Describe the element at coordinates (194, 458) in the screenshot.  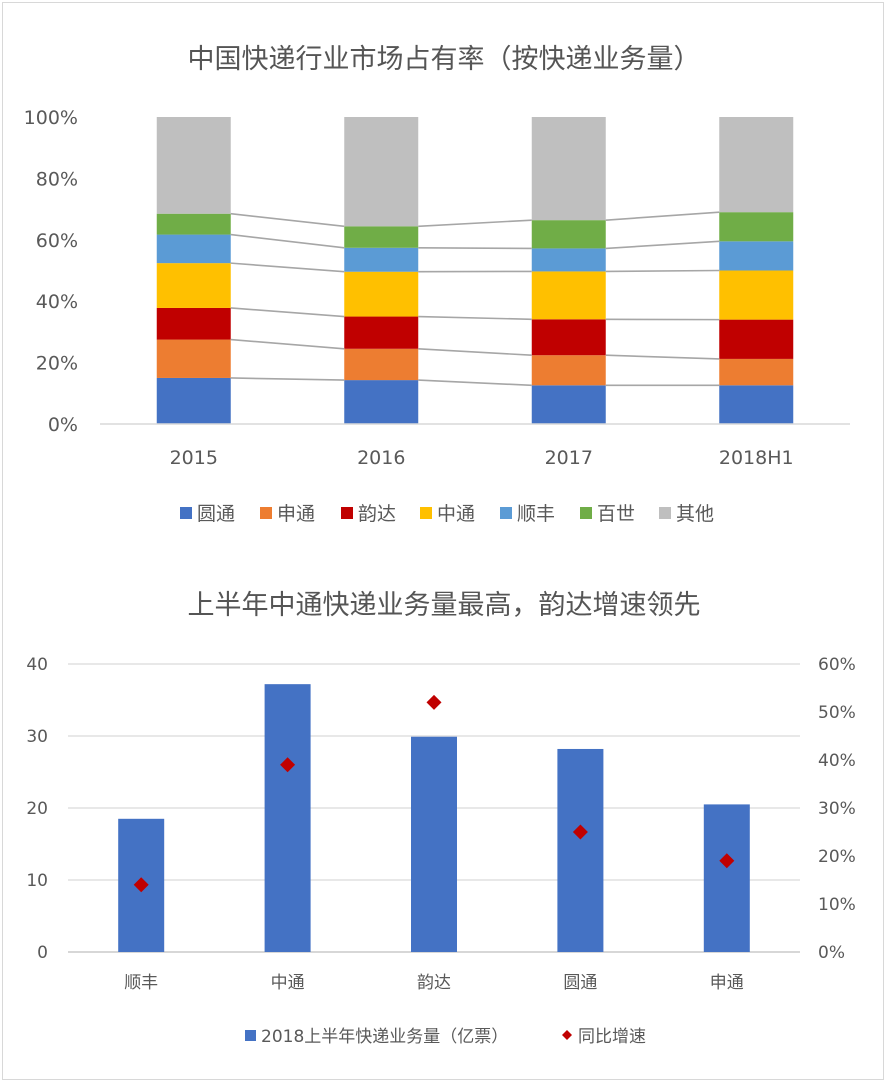
I see `chart1-x-tick-label: 2015` at that location.